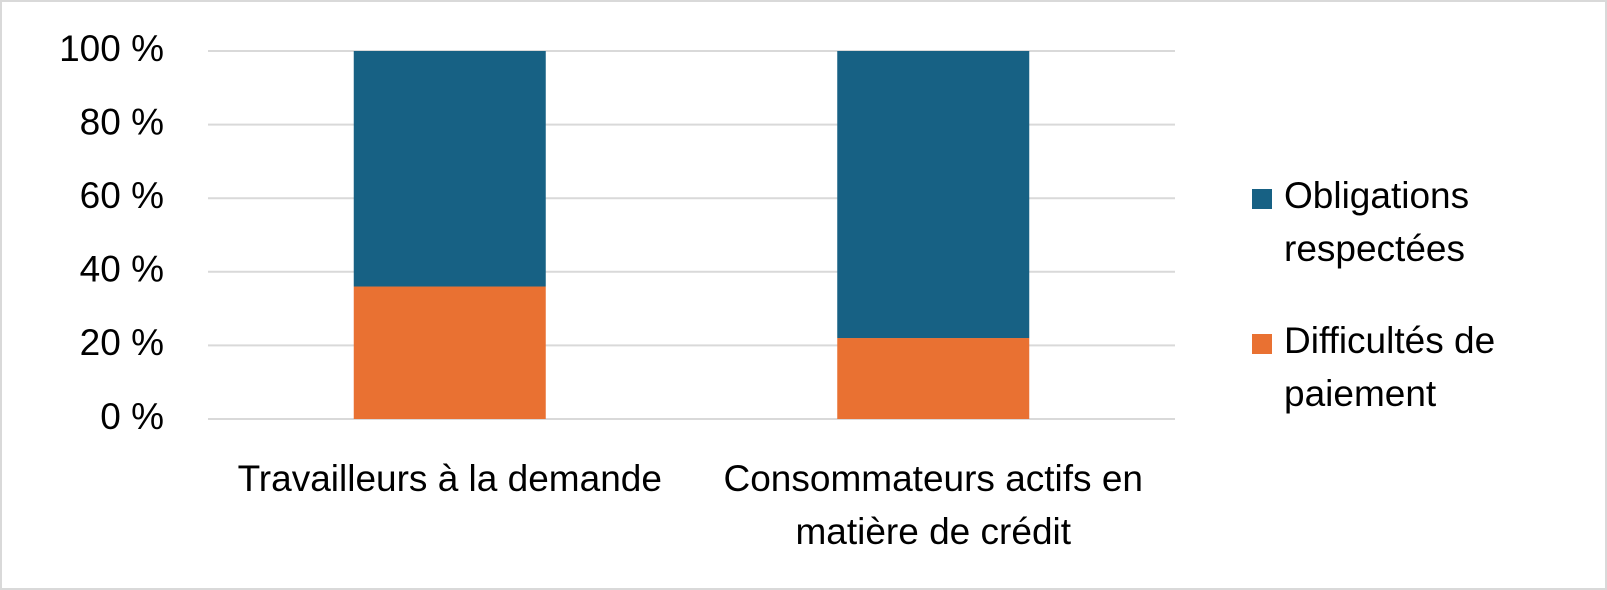  What do you see at coordinates (122, 342) in the screenshot?
I see `y-tick-label: 20 %` at bounding box center [122, 342].